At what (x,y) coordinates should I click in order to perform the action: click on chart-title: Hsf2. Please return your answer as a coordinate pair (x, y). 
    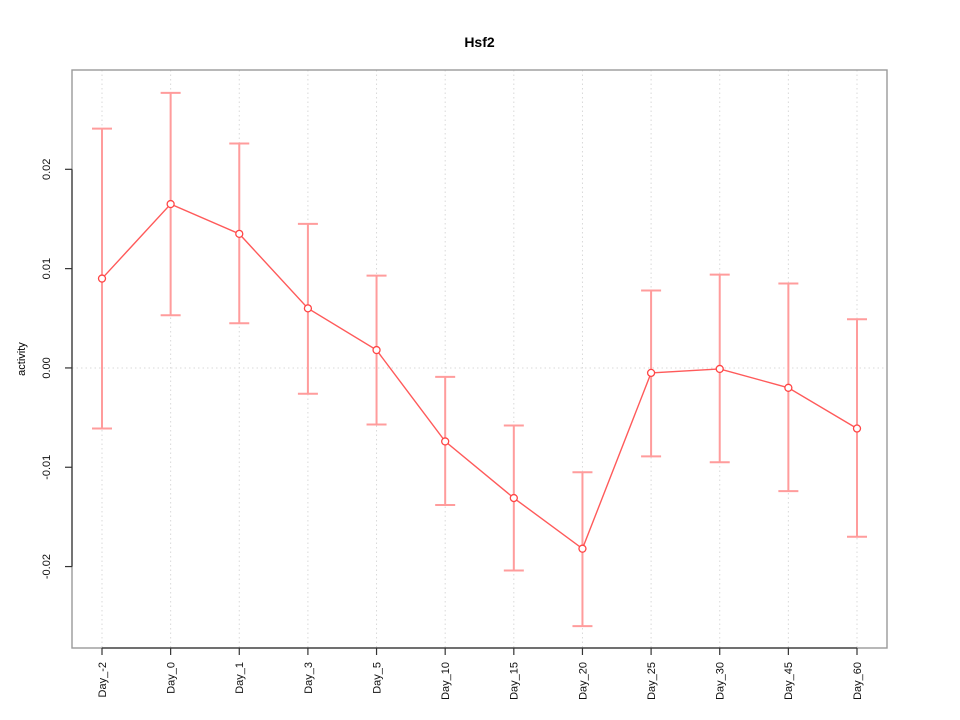
    Looking at the image, I should click on (479, 42).